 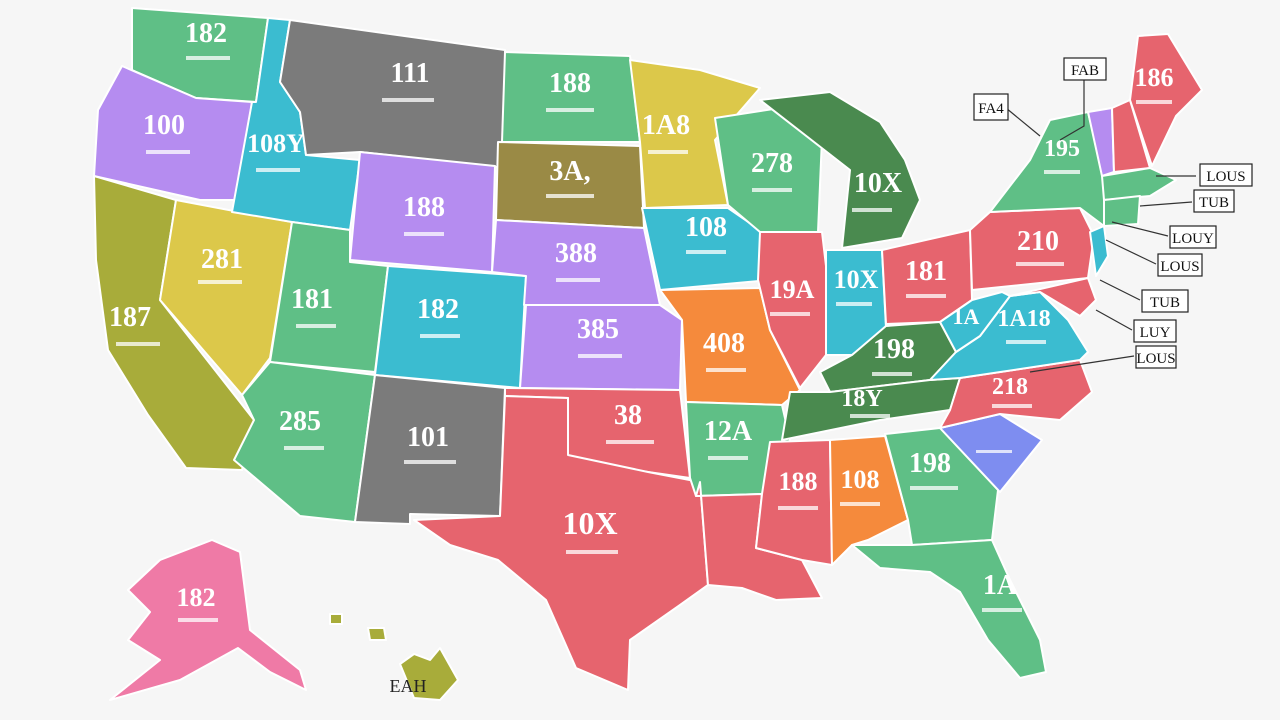 I want to click on state-mi-label: 10X, so click(x=878, y=183).